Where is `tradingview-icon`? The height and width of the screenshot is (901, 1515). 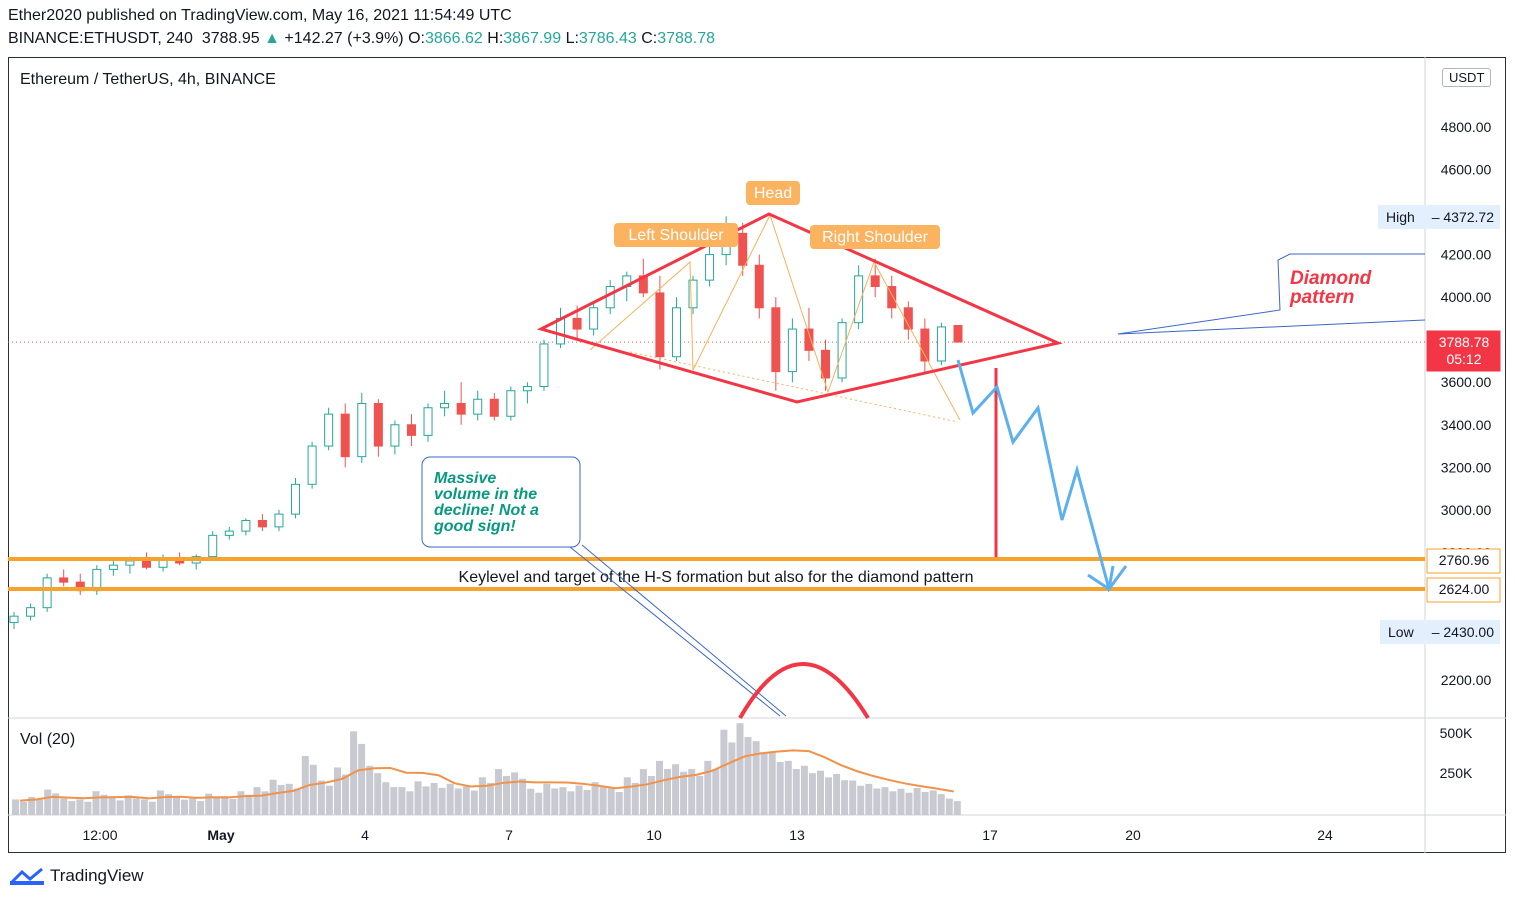 tradingview-icon is located at coordinates (27, 876).